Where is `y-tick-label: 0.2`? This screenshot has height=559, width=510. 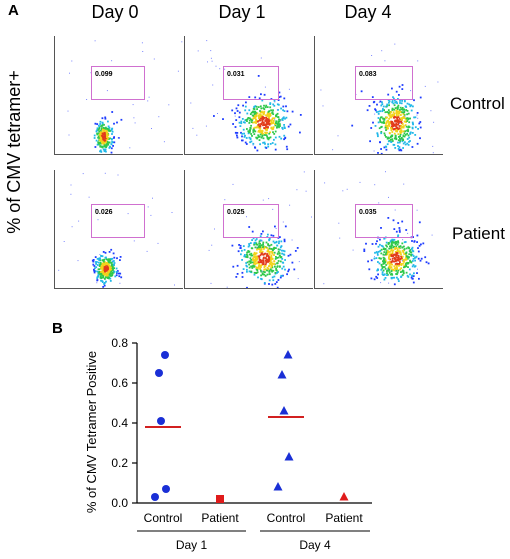
y-tick-label: 0.2 is located at coordinates (119, 463).